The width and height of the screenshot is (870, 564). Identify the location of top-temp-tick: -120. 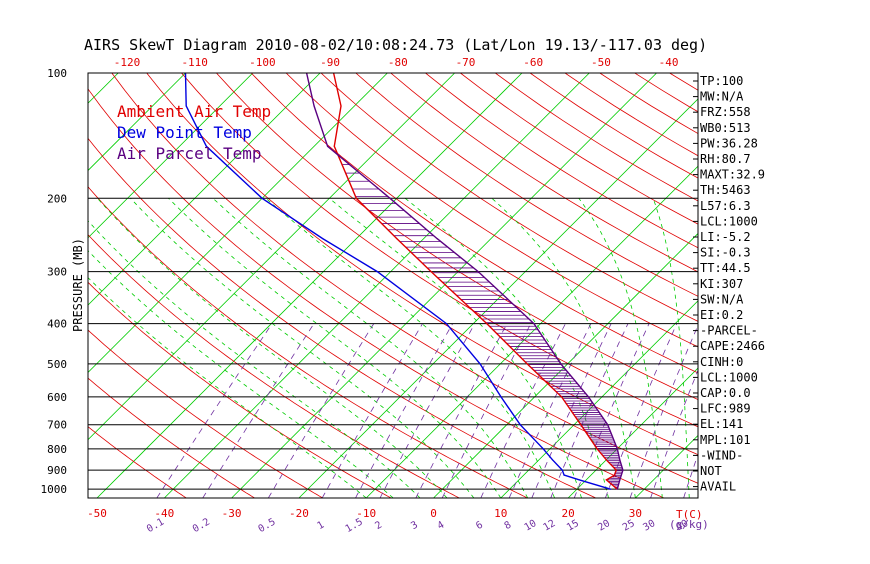
(127, 62).